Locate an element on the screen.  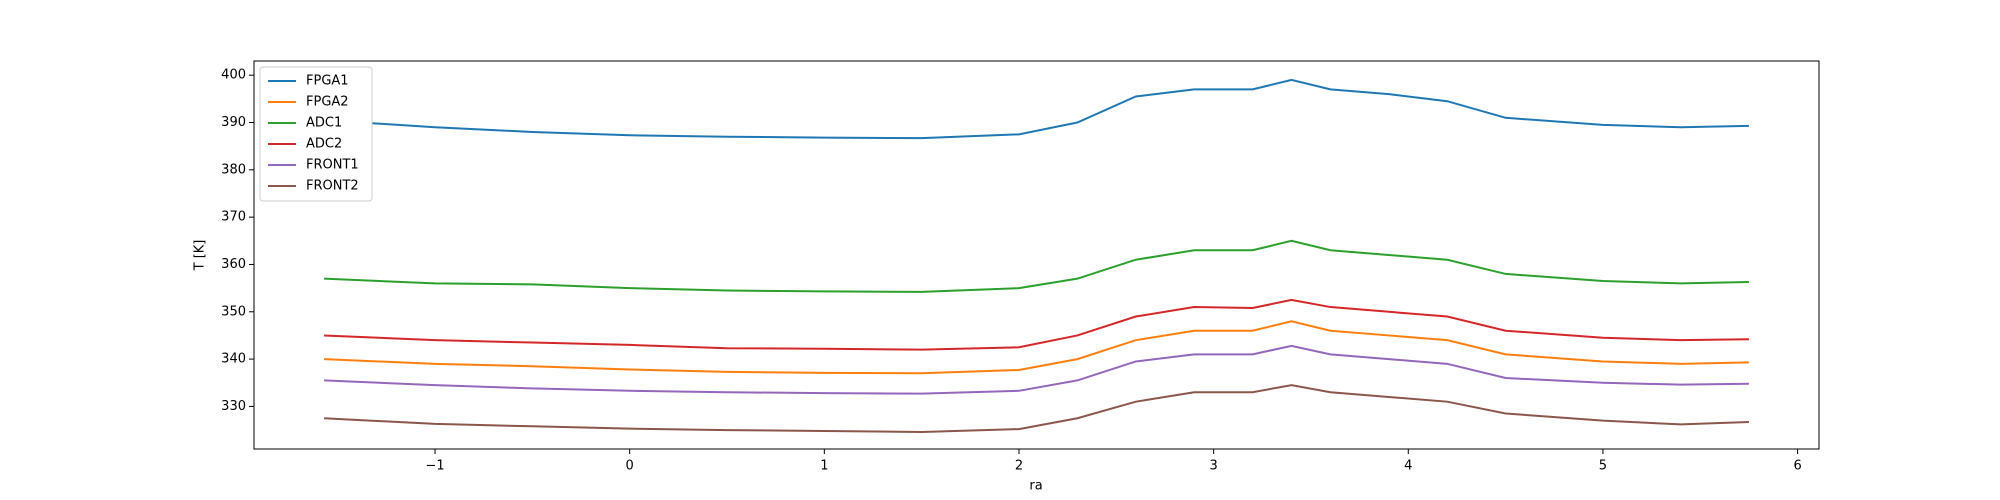
x-axis-label: ra is located at coordinates (1035, 486).